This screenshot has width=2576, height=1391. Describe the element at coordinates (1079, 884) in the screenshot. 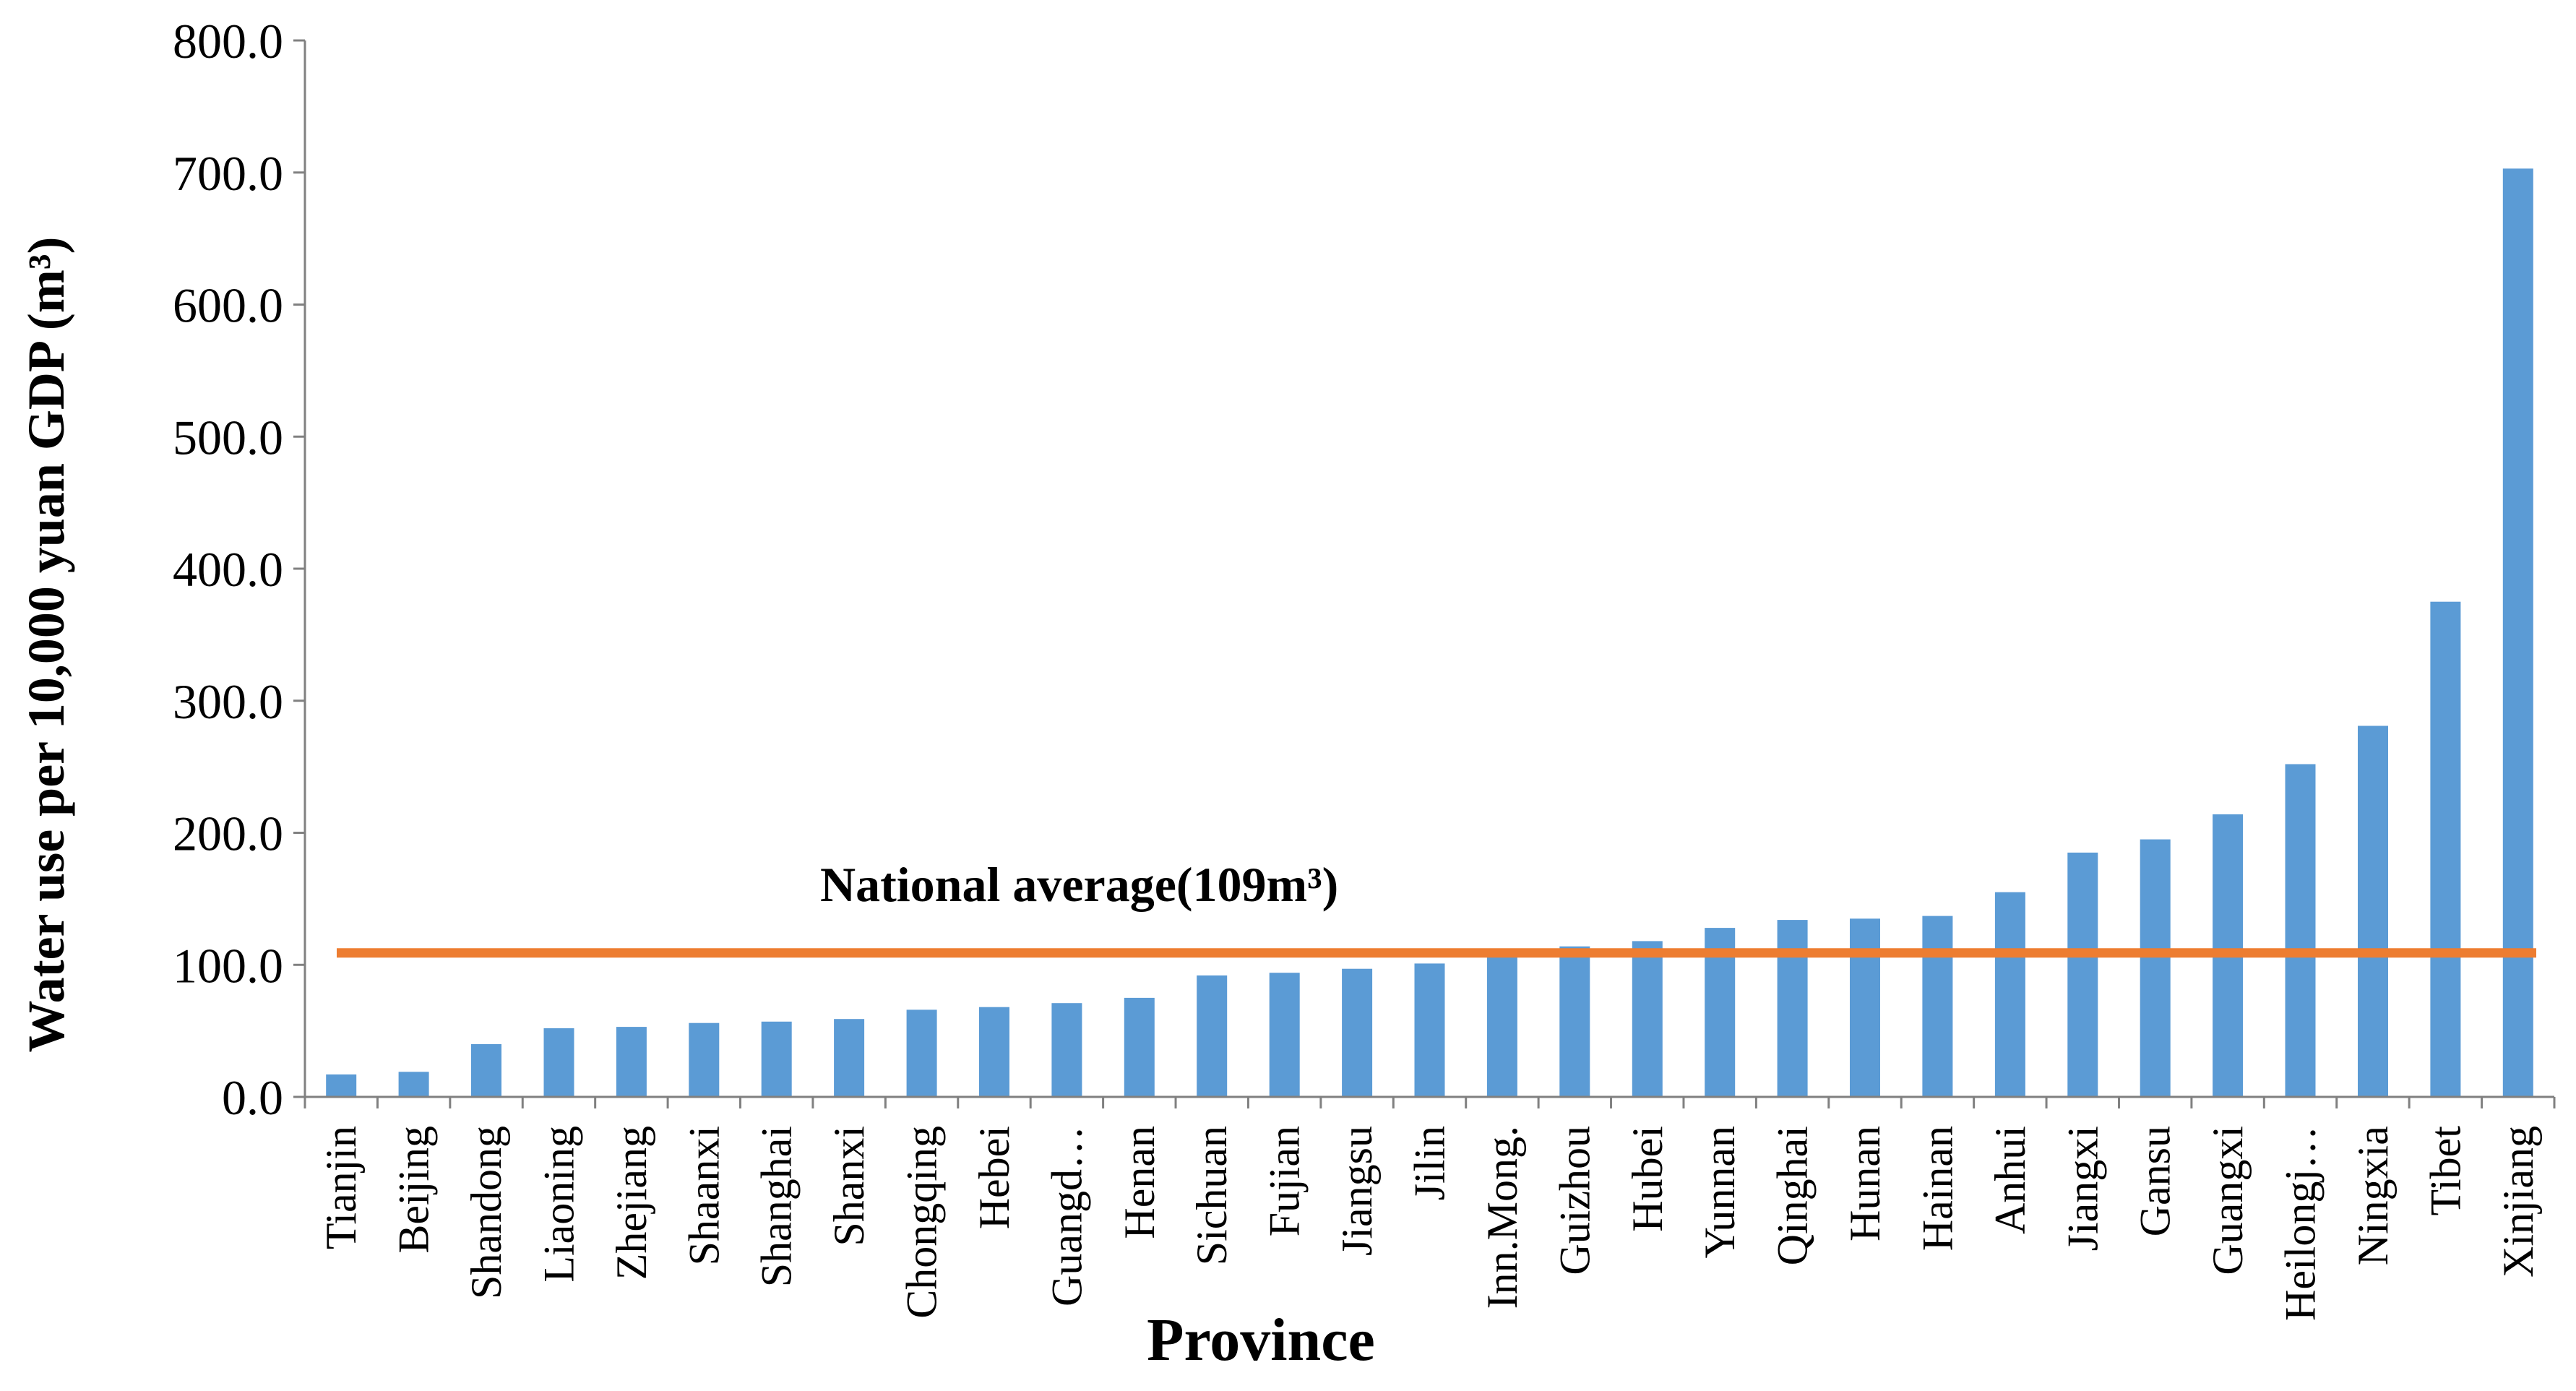

I see `national-average-label: National average(109m³)` at that location.